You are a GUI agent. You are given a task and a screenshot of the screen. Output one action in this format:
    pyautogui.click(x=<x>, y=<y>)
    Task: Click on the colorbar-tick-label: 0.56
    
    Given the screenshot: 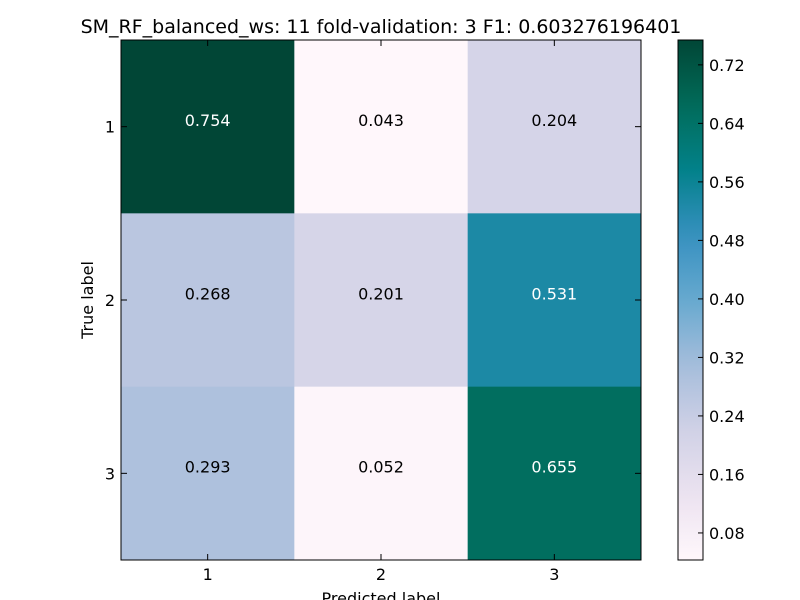 What is the action you would take?
    pyautogui.click(x=727, y=182)
    